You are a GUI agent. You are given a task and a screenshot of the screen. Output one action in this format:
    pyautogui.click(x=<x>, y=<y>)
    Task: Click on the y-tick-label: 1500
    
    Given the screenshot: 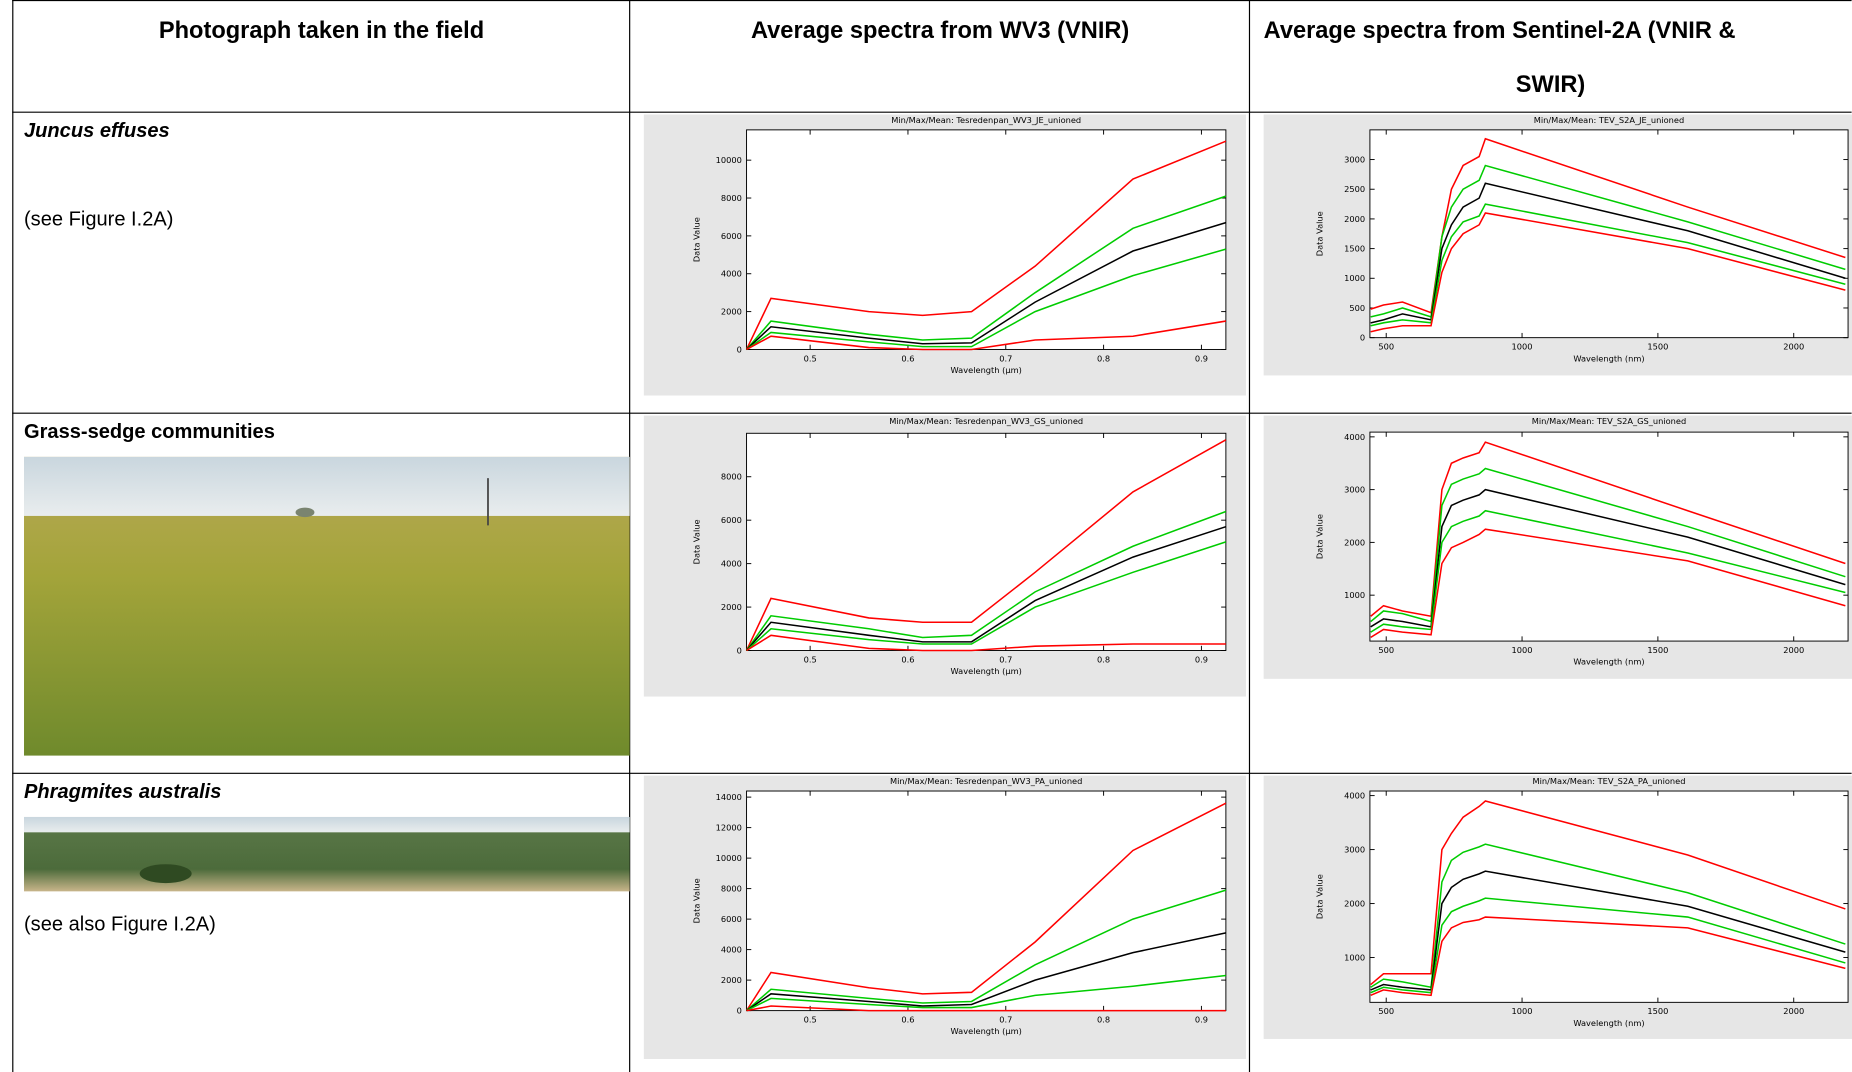 What is the action you would take?
    pyautogui.click(x=1354, y=249)
    